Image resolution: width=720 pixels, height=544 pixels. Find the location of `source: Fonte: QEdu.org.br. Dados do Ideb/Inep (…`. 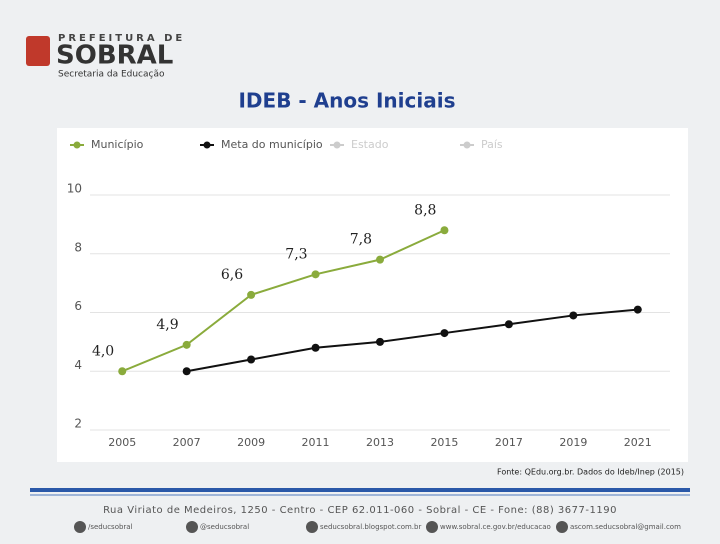

source: Fonte: QEdu.org.br. Dados do Ideb/Inep (… is located at coordinates (590, 472).